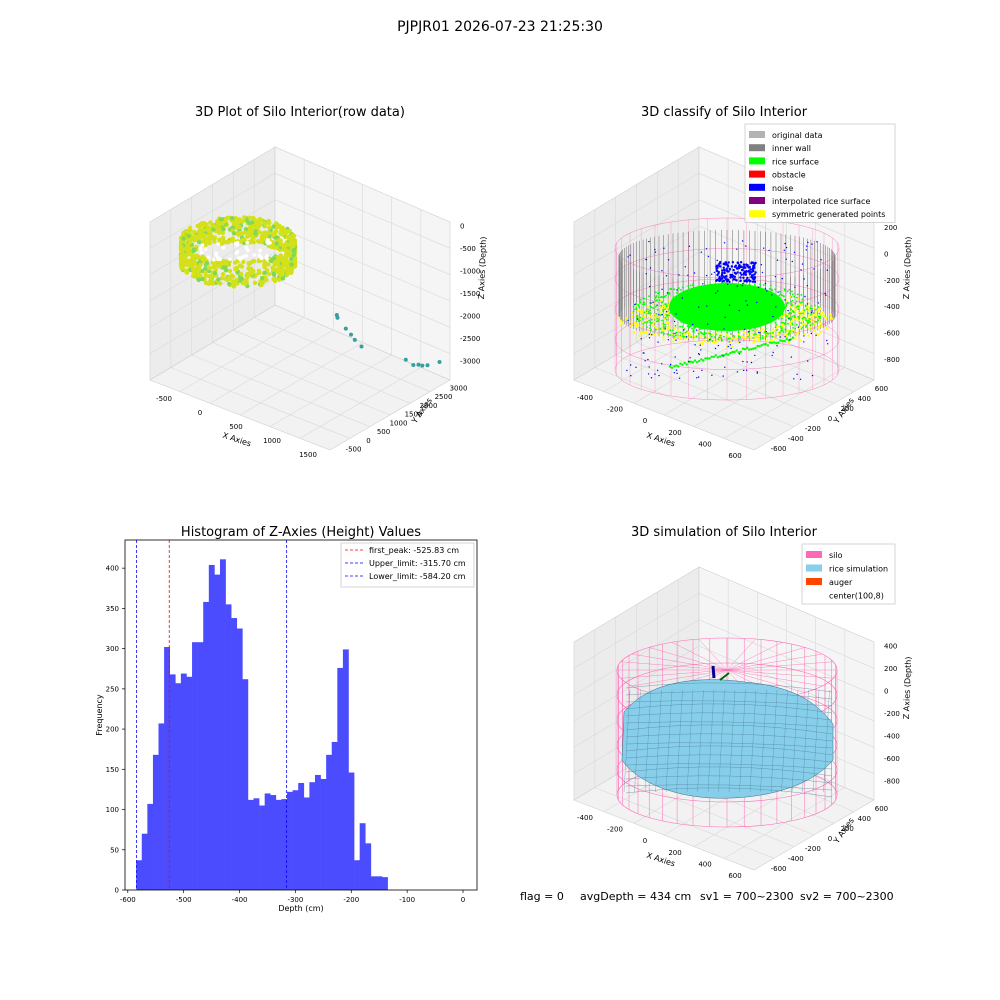 This screenshot has width=1000, height=1000. Describe the element at coordinates (240, 259) in the screenshot. I see `ring-gap-point` at that location.